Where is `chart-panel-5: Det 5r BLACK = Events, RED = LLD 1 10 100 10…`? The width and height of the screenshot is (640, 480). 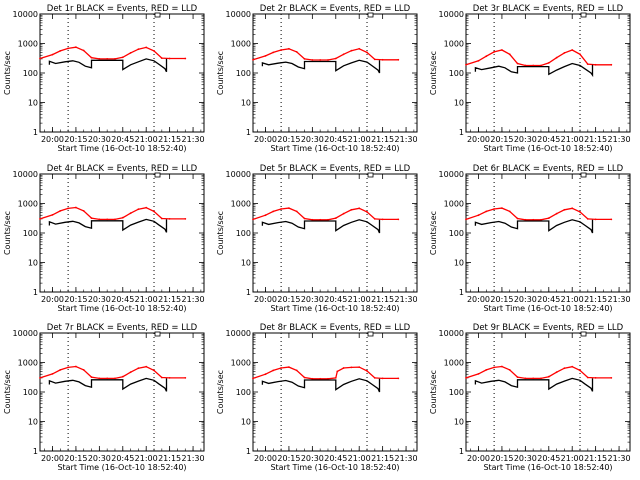
chart-panel-5: Det 5r BLACK = Events, RED = LLD 1 10 100 10… is located at coordinates (317, 238).